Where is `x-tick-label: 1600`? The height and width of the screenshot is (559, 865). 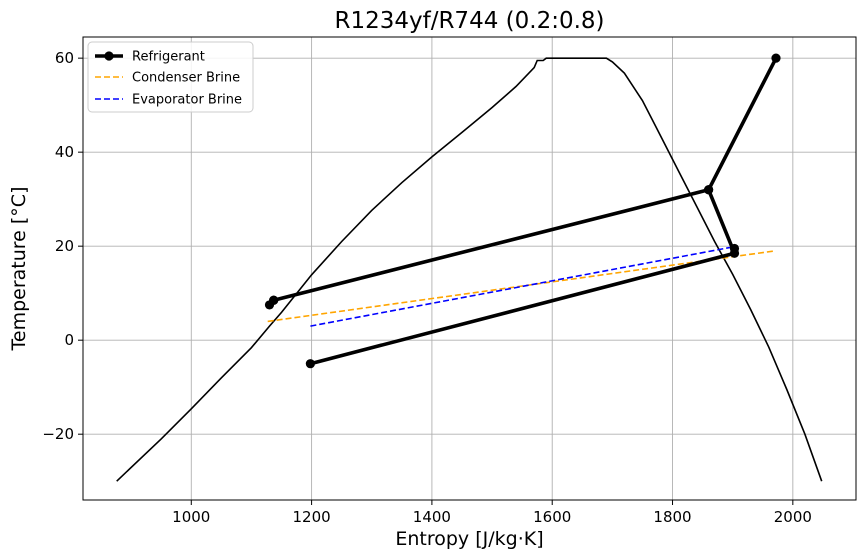 x-tick-label: 1600 is located at coordinates (552, 517).